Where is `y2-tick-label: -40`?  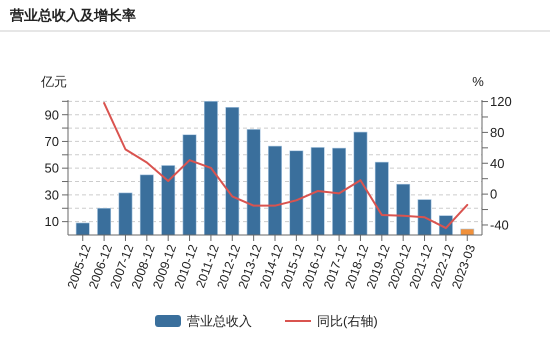
y2-tick-label: -40 is located at coordinates (499, 225).